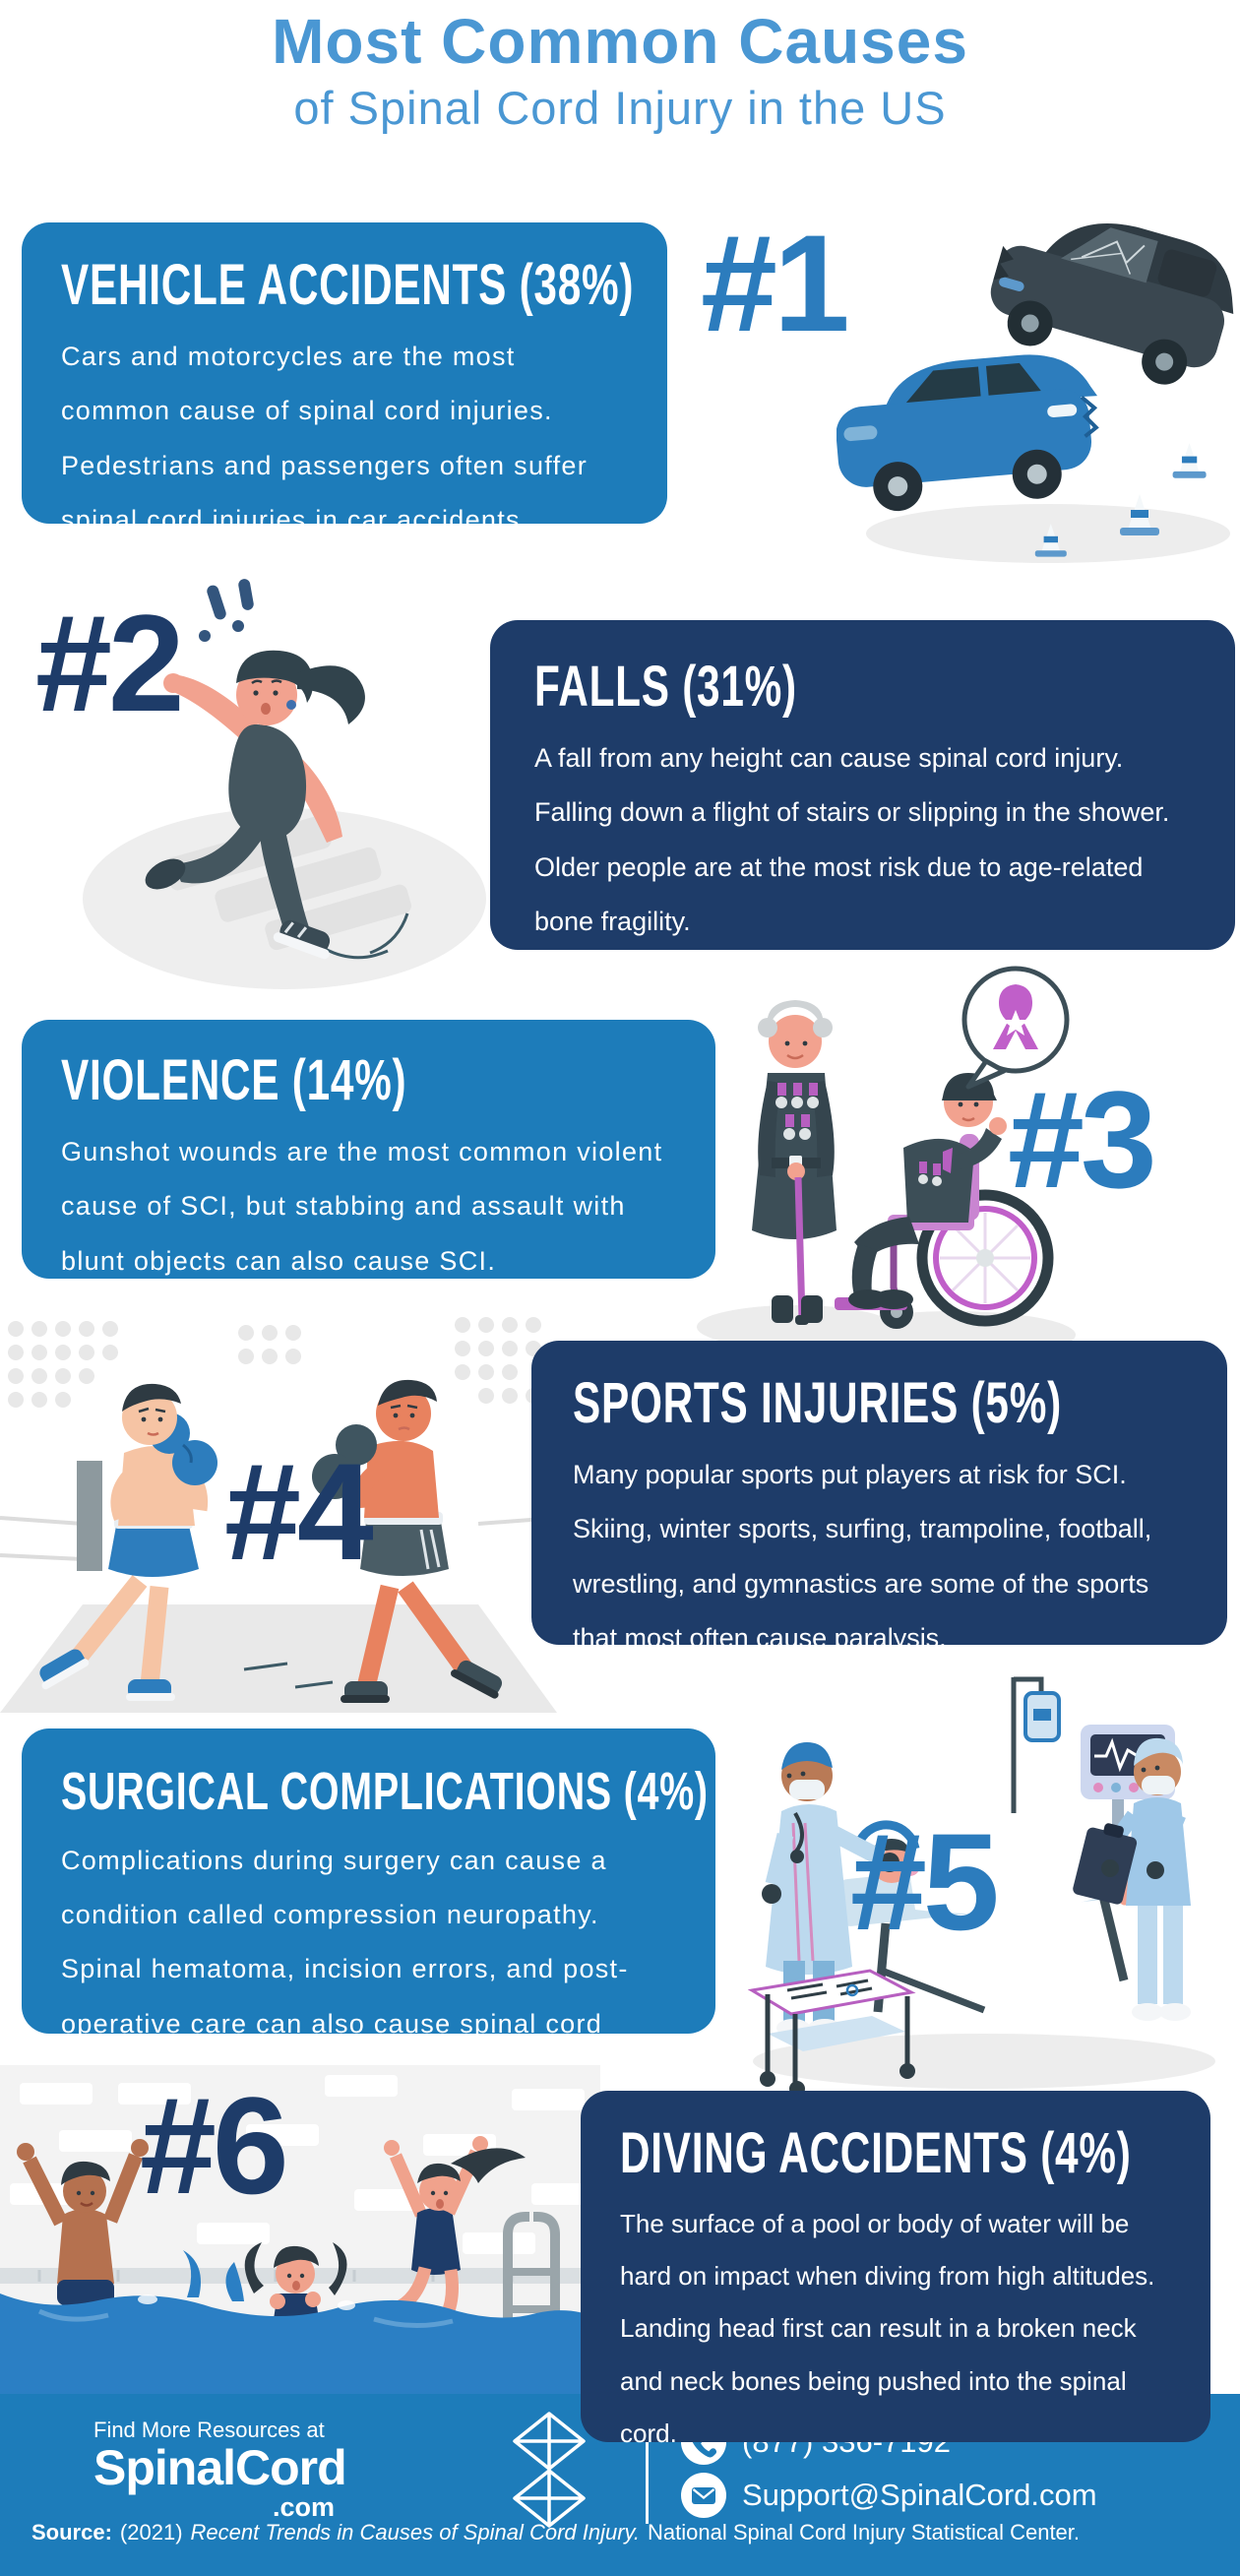 The image size is (1240, 2576). Describe the element at coordinates (620, 41) in the screenshot. I see `title-line1: Most Common Causes` at that location.